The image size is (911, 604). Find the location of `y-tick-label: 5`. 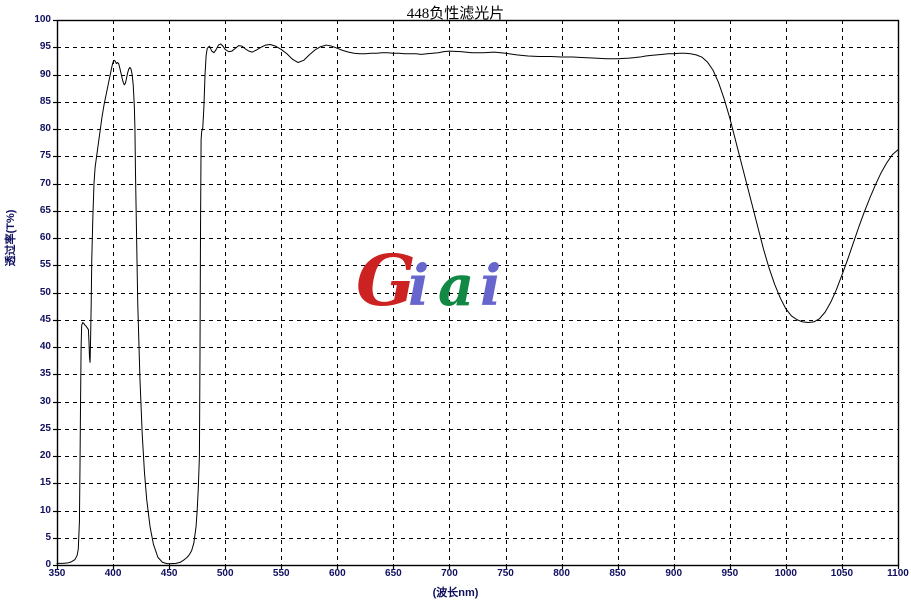

y-tick-label: 5 is located at coordinates (48, 537).